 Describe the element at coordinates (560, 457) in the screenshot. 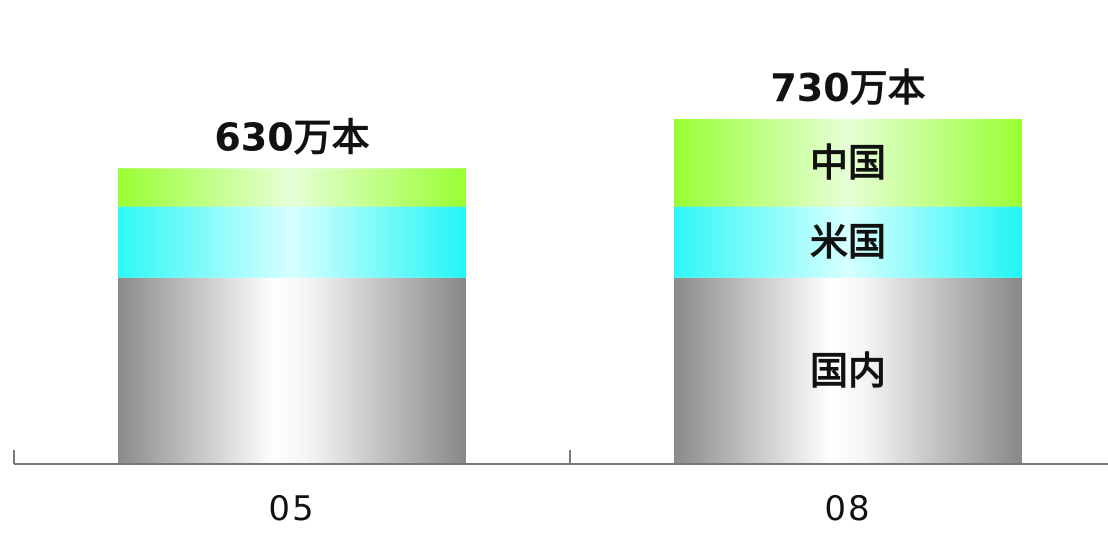

I see `x-axis` at that location.